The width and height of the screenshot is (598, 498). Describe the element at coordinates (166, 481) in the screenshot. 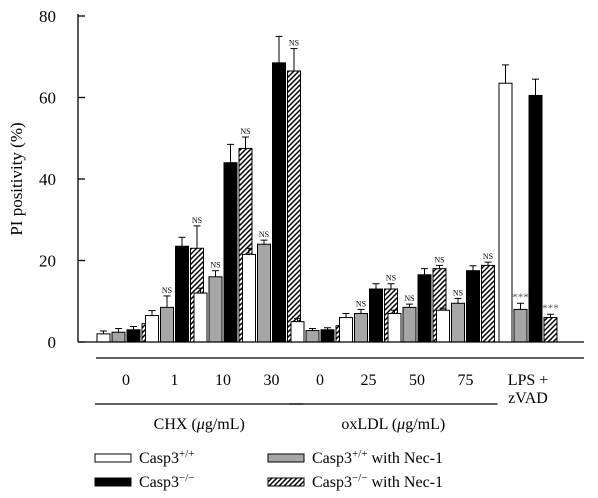

I see `legend-label: Casp3−/−` at that location.